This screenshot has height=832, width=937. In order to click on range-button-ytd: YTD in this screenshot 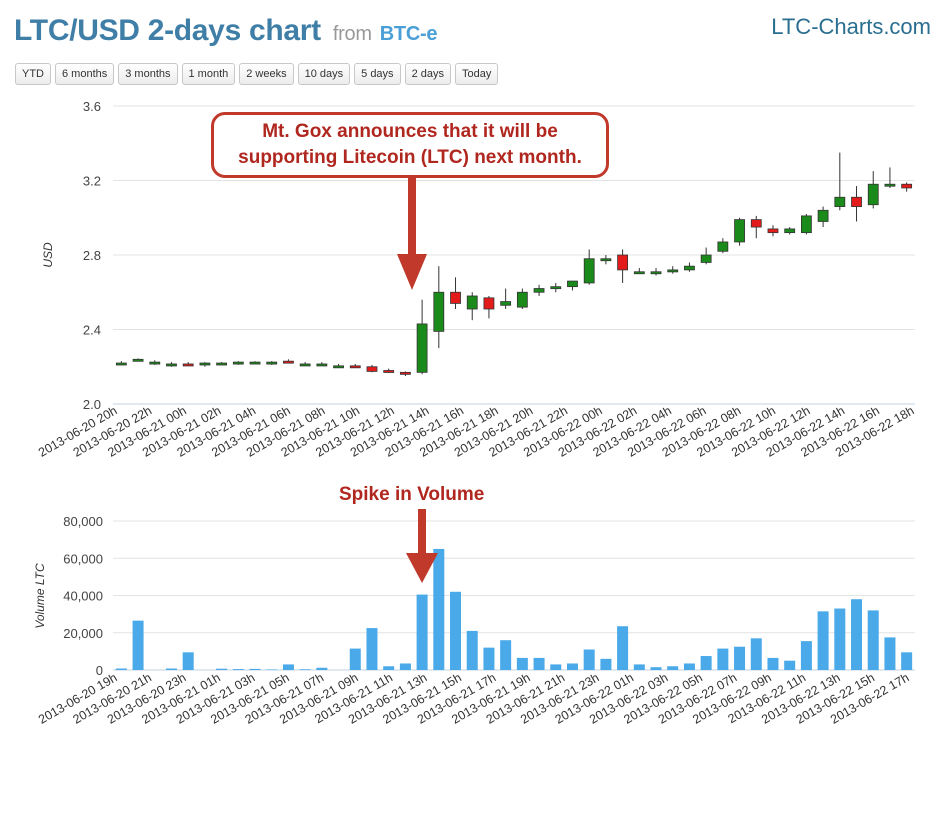, I will do `click(33, 74)`.